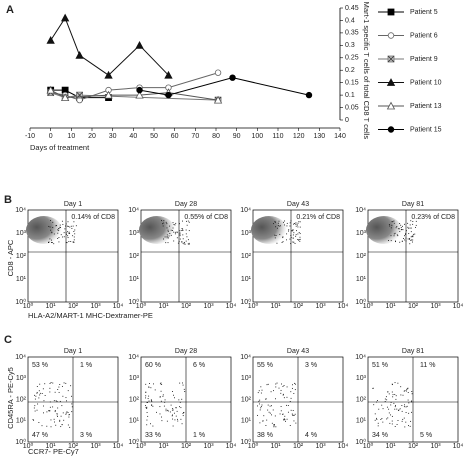 This screenshot has height=461, width=474. I want to click on plot-title: Day 28, so click(186, 204).